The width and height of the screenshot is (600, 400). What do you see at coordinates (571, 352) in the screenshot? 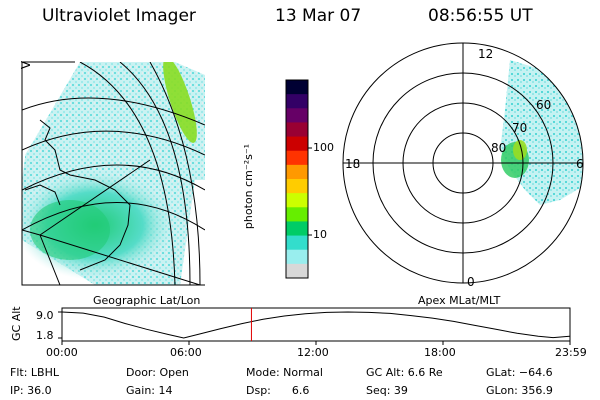
I see `xtick-label: 23:59` at bounding box center [571, 352].